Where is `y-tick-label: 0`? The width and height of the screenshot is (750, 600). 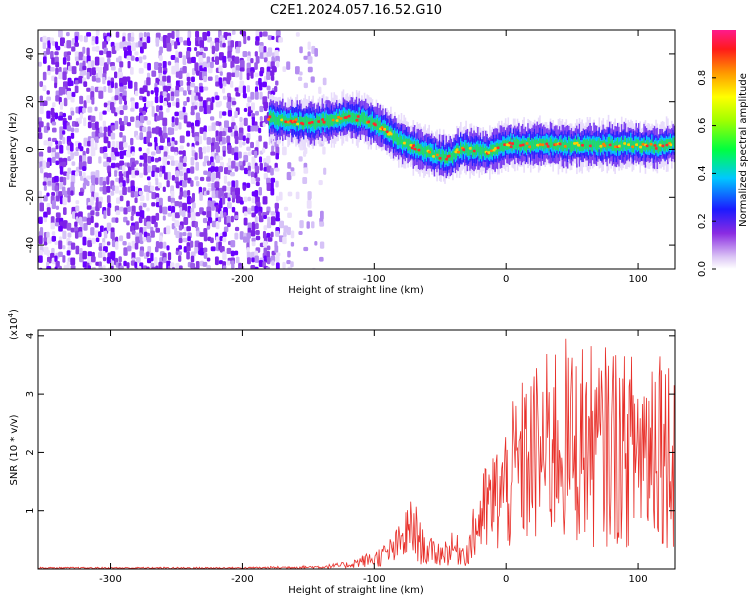 y-tick-label: 0 is located at coordinates (30, 149).